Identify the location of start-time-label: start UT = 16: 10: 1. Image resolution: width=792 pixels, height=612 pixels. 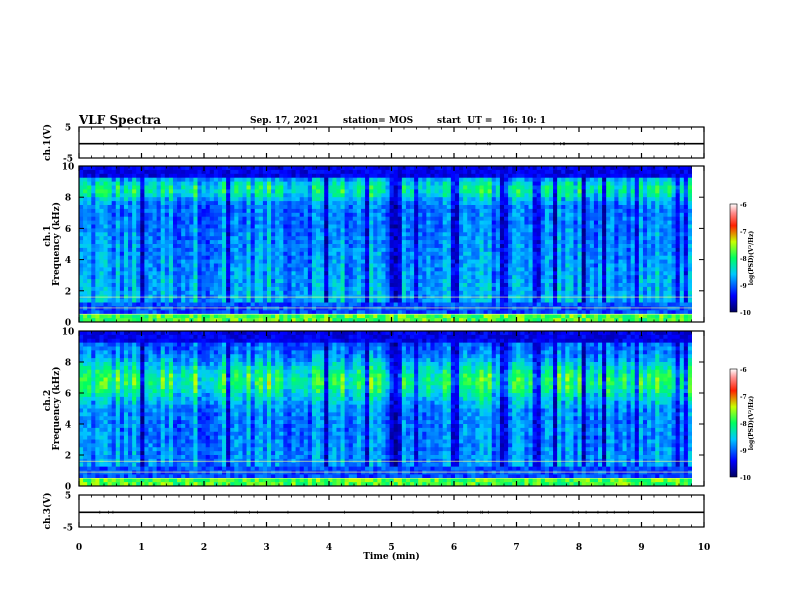
(492, 121).